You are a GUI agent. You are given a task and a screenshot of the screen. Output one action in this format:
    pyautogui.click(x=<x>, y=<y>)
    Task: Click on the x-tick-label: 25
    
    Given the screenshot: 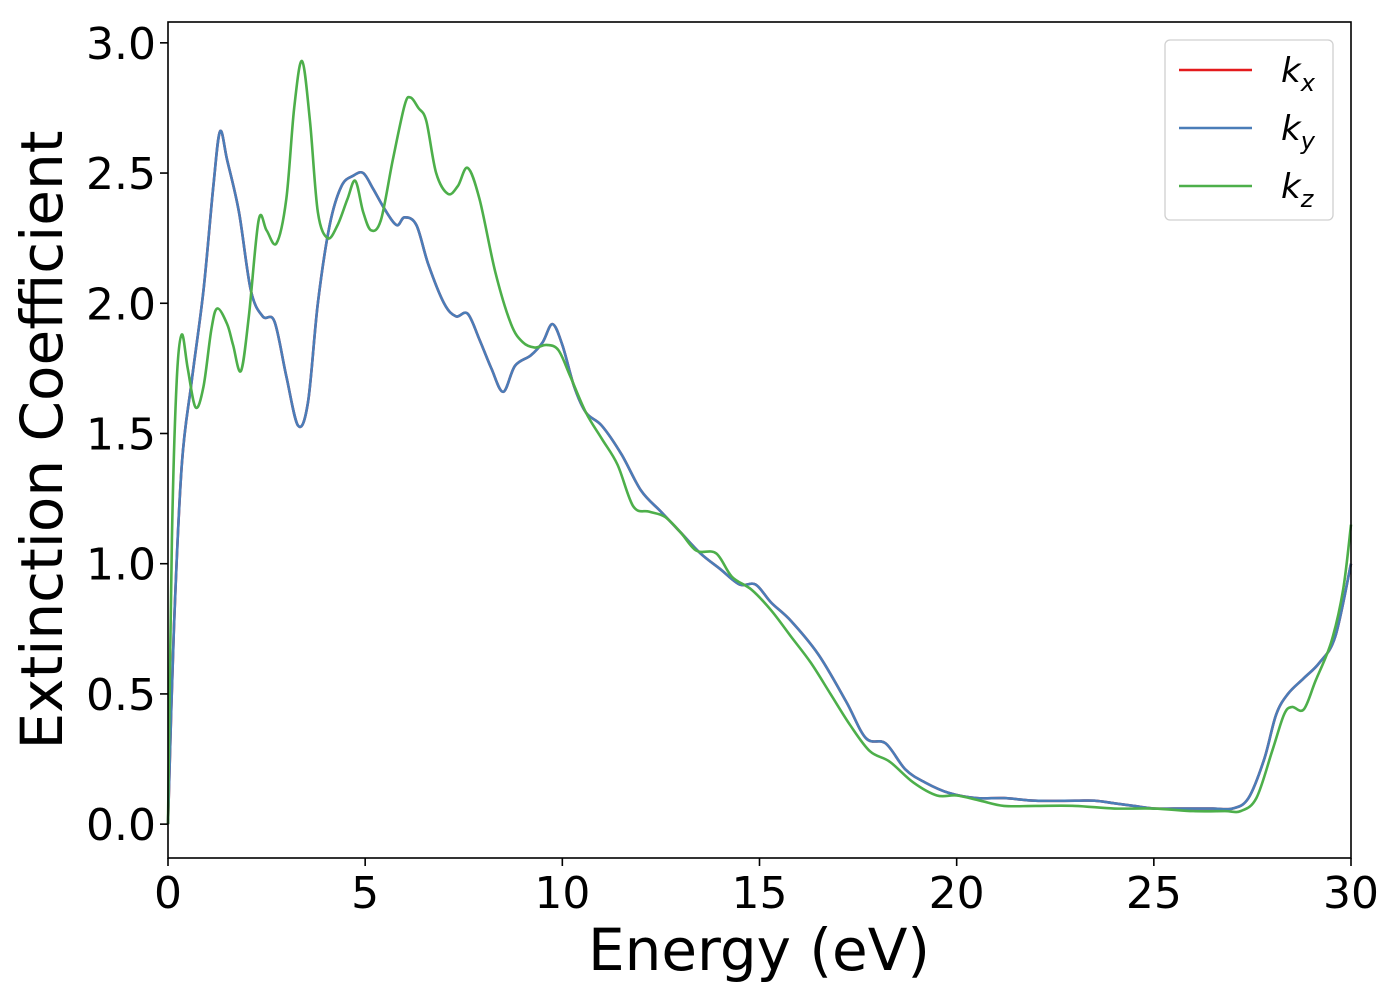 What is the action you would take?
    pyautogui.click(x=1154, y=893)
    